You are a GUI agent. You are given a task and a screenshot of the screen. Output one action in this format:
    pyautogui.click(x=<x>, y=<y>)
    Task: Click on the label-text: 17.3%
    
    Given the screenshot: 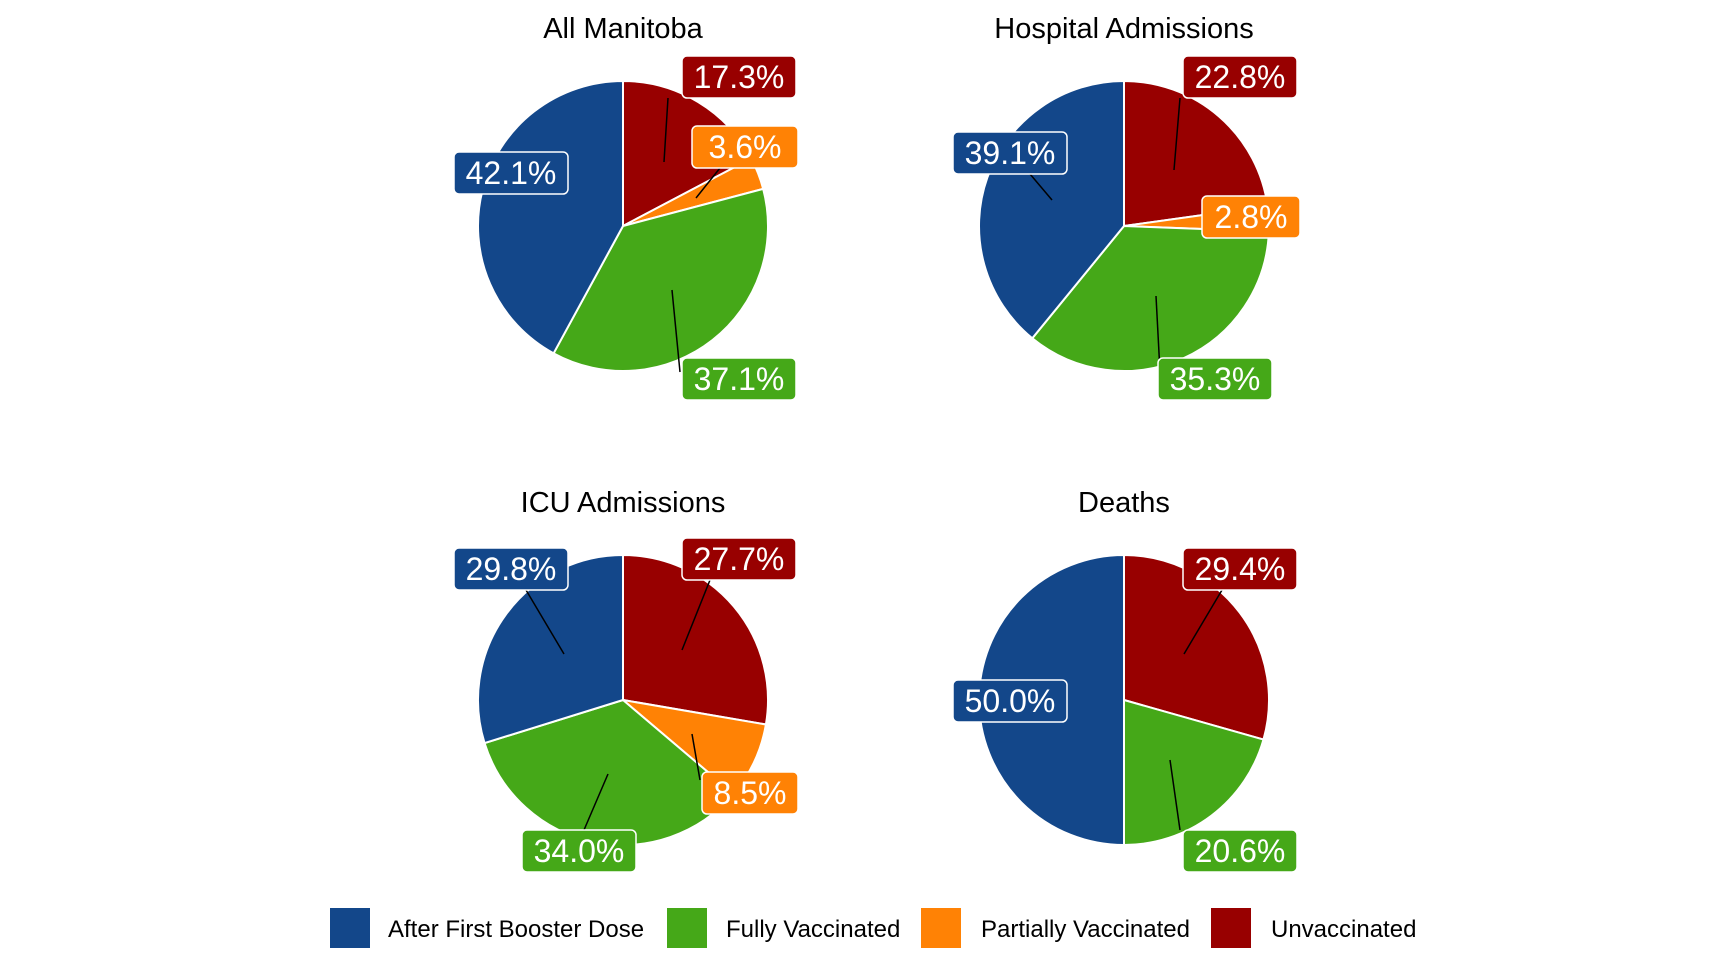 What is the action you would take?
    pyautogui.click(x=739, y=77)
    